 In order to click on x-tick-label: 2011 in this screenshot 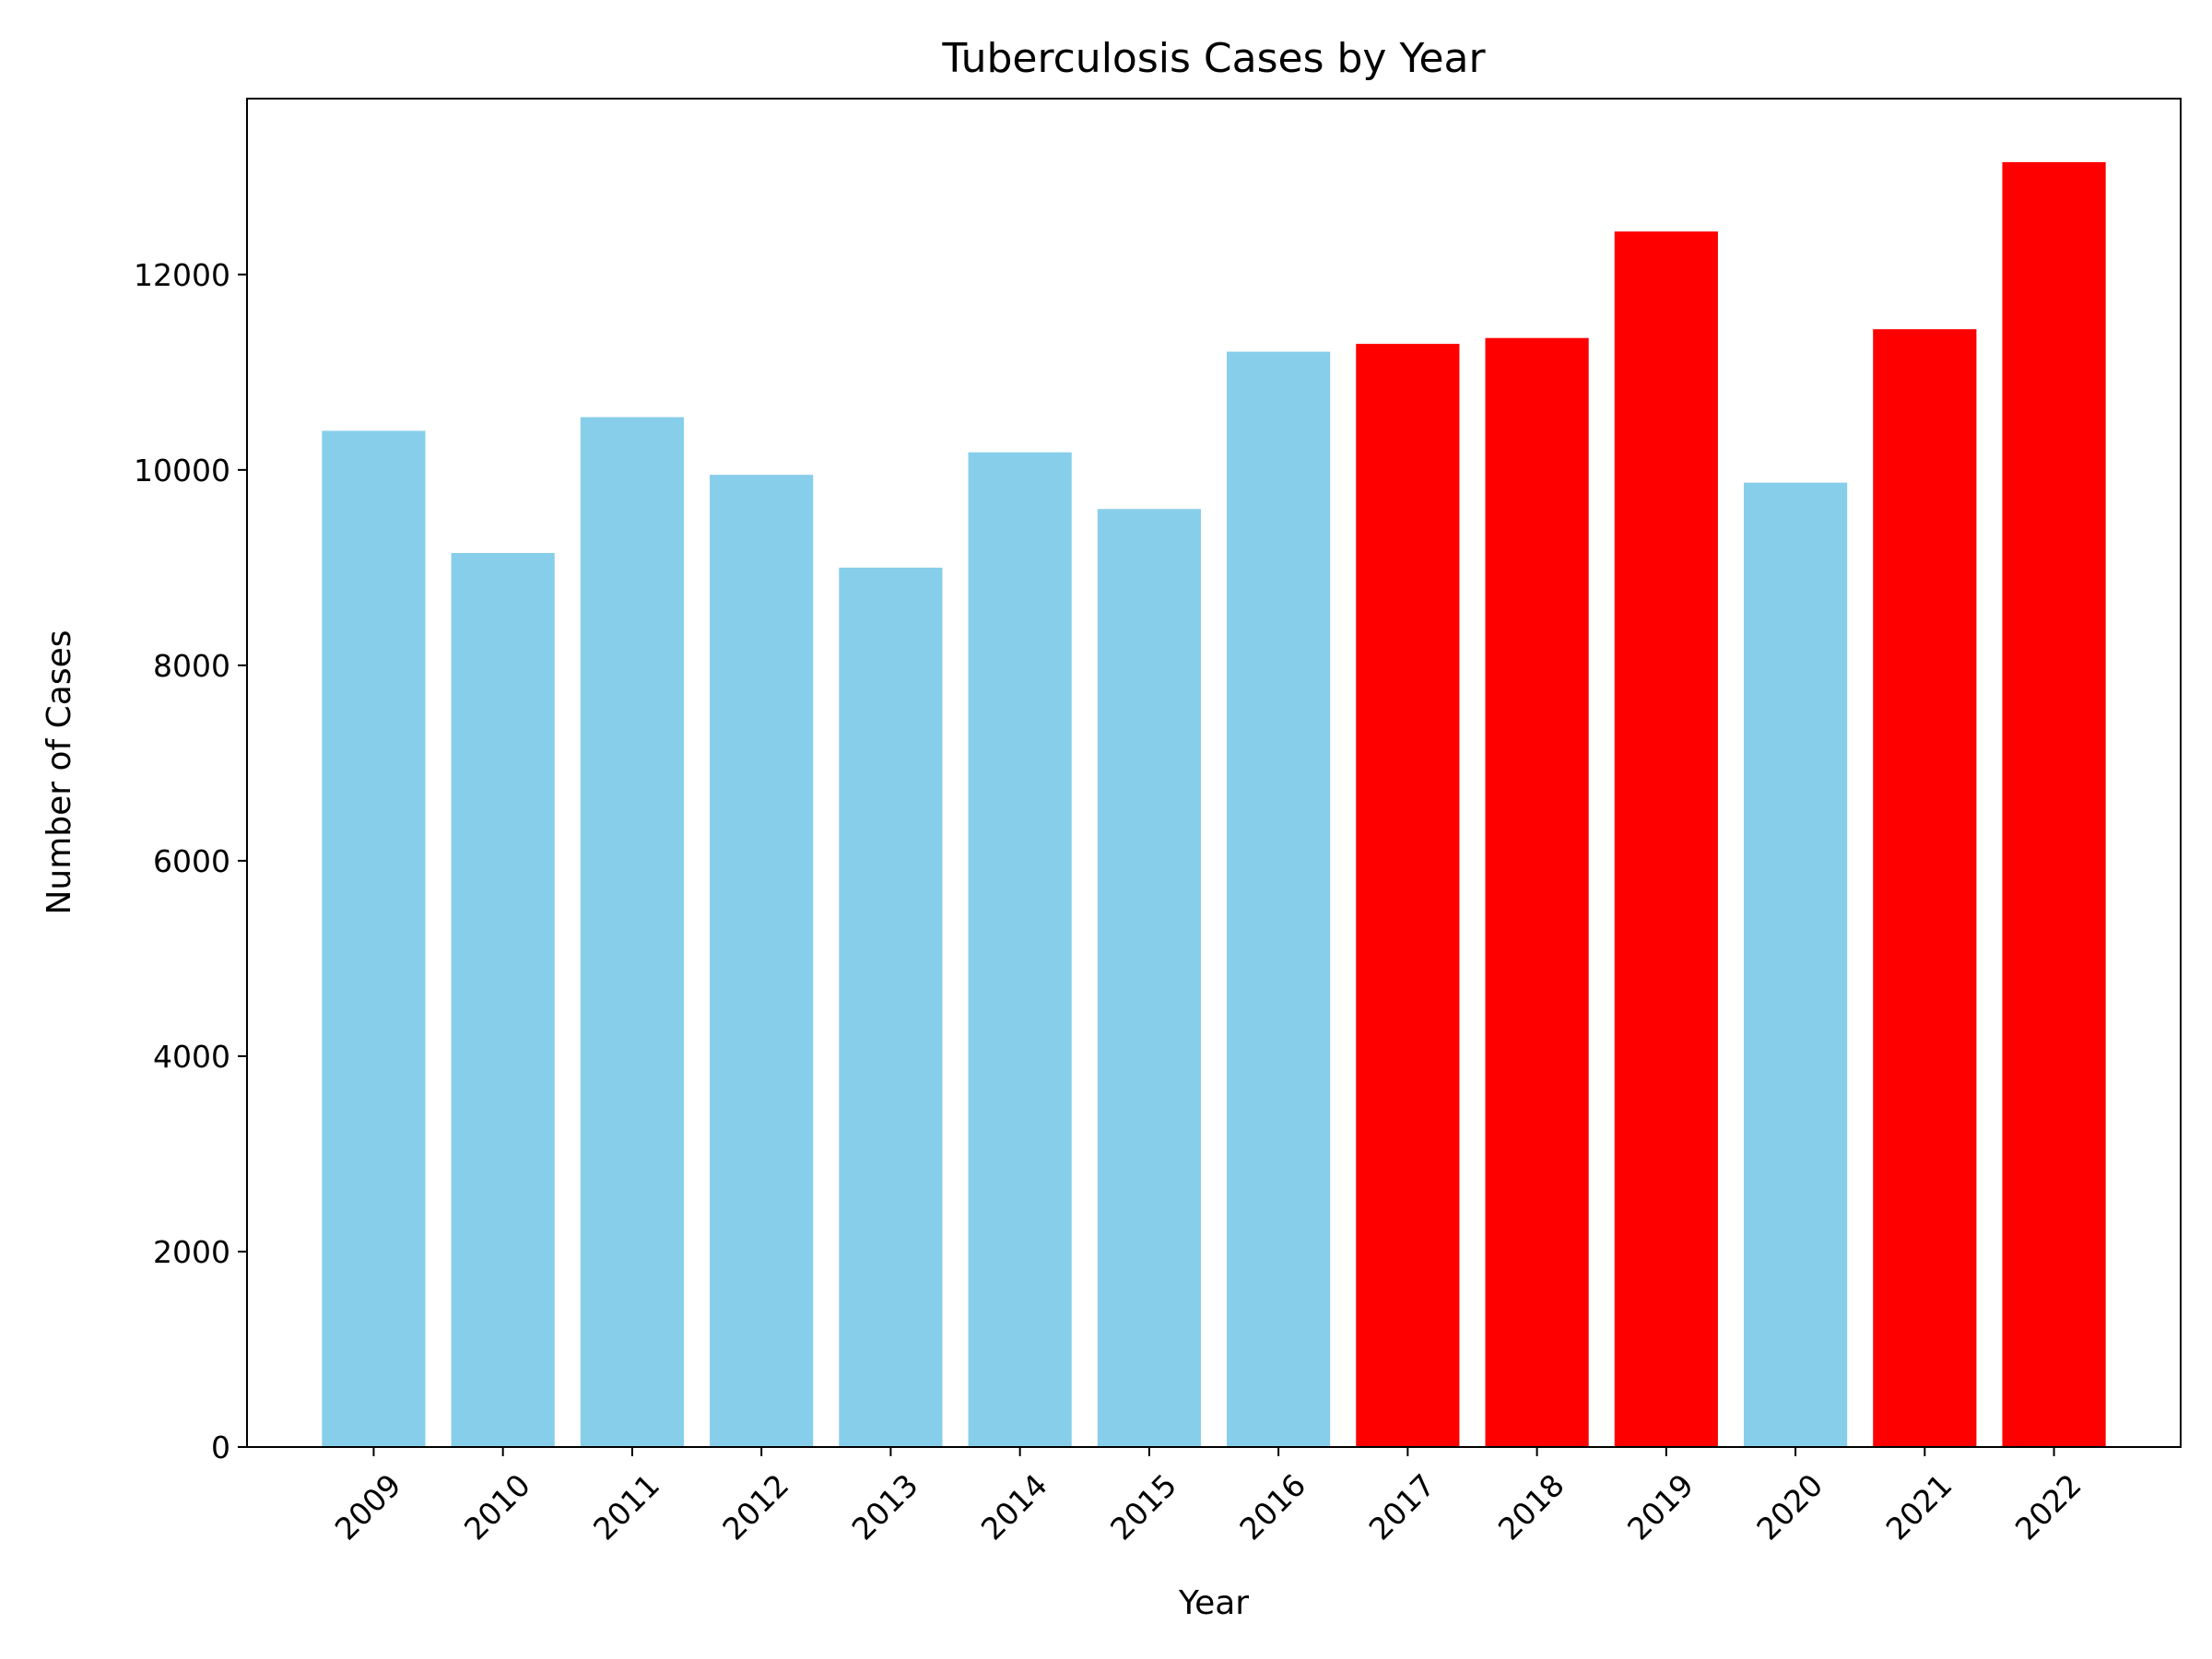, I will do `click(626, 1507)`.